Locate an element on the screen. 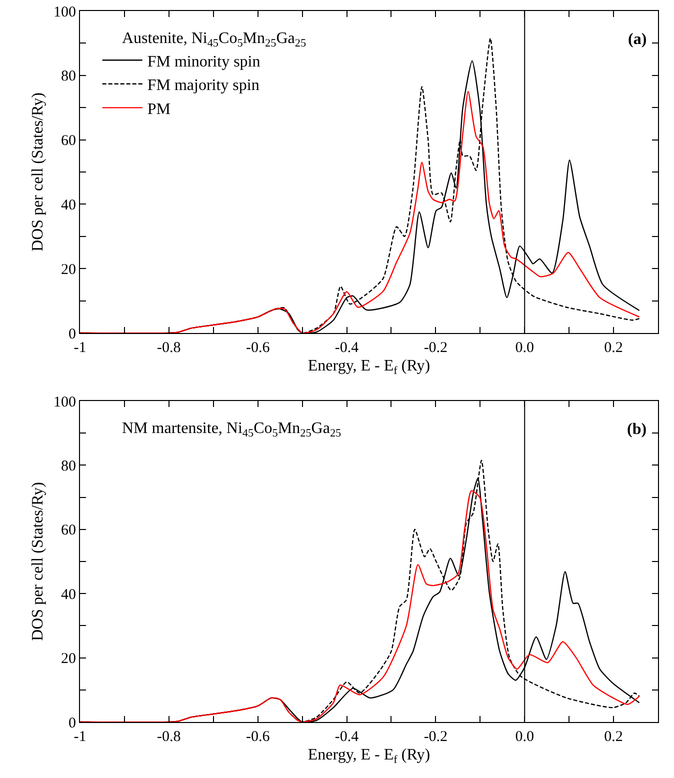  legend-label: PM is located at coordinates (158, 109).